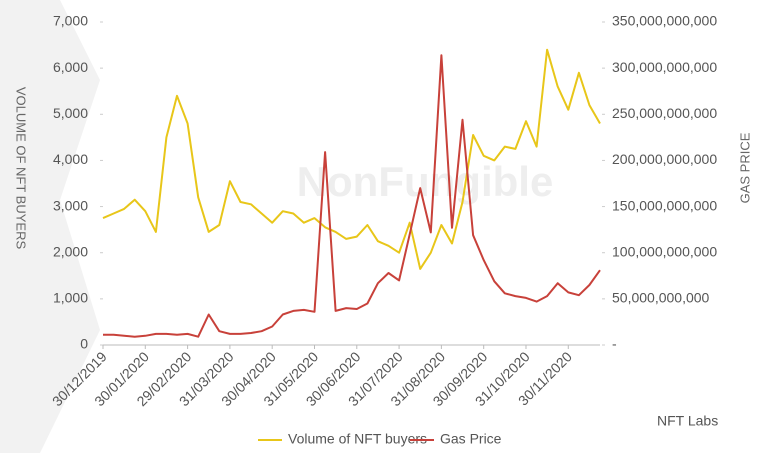 This screenshot has height=453, width=762. I want to click on y2-tick-label: 250,000,000,000, so click(664, 113).